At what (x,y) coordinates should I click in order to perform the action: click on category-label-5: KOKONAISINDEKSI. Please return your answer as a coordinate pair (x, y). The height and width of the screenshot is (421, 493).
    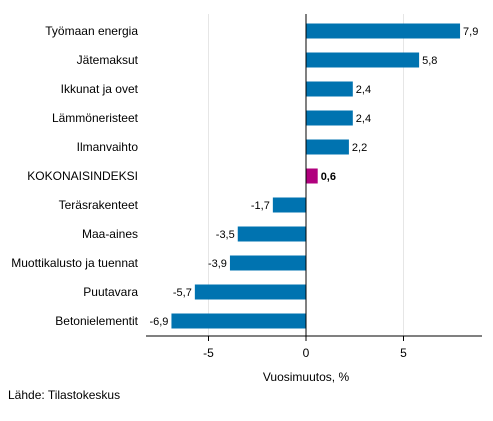
    Looking at the image, I should click on (82, 176).